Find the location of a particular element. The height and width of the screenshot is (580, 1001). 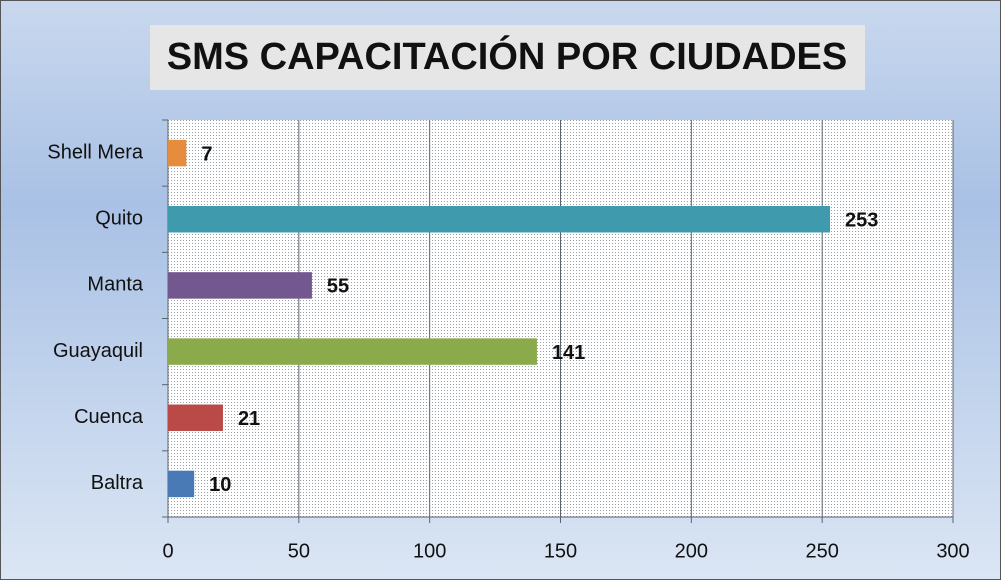

x-tick-label: 250 is located at coordinates (821, 551).